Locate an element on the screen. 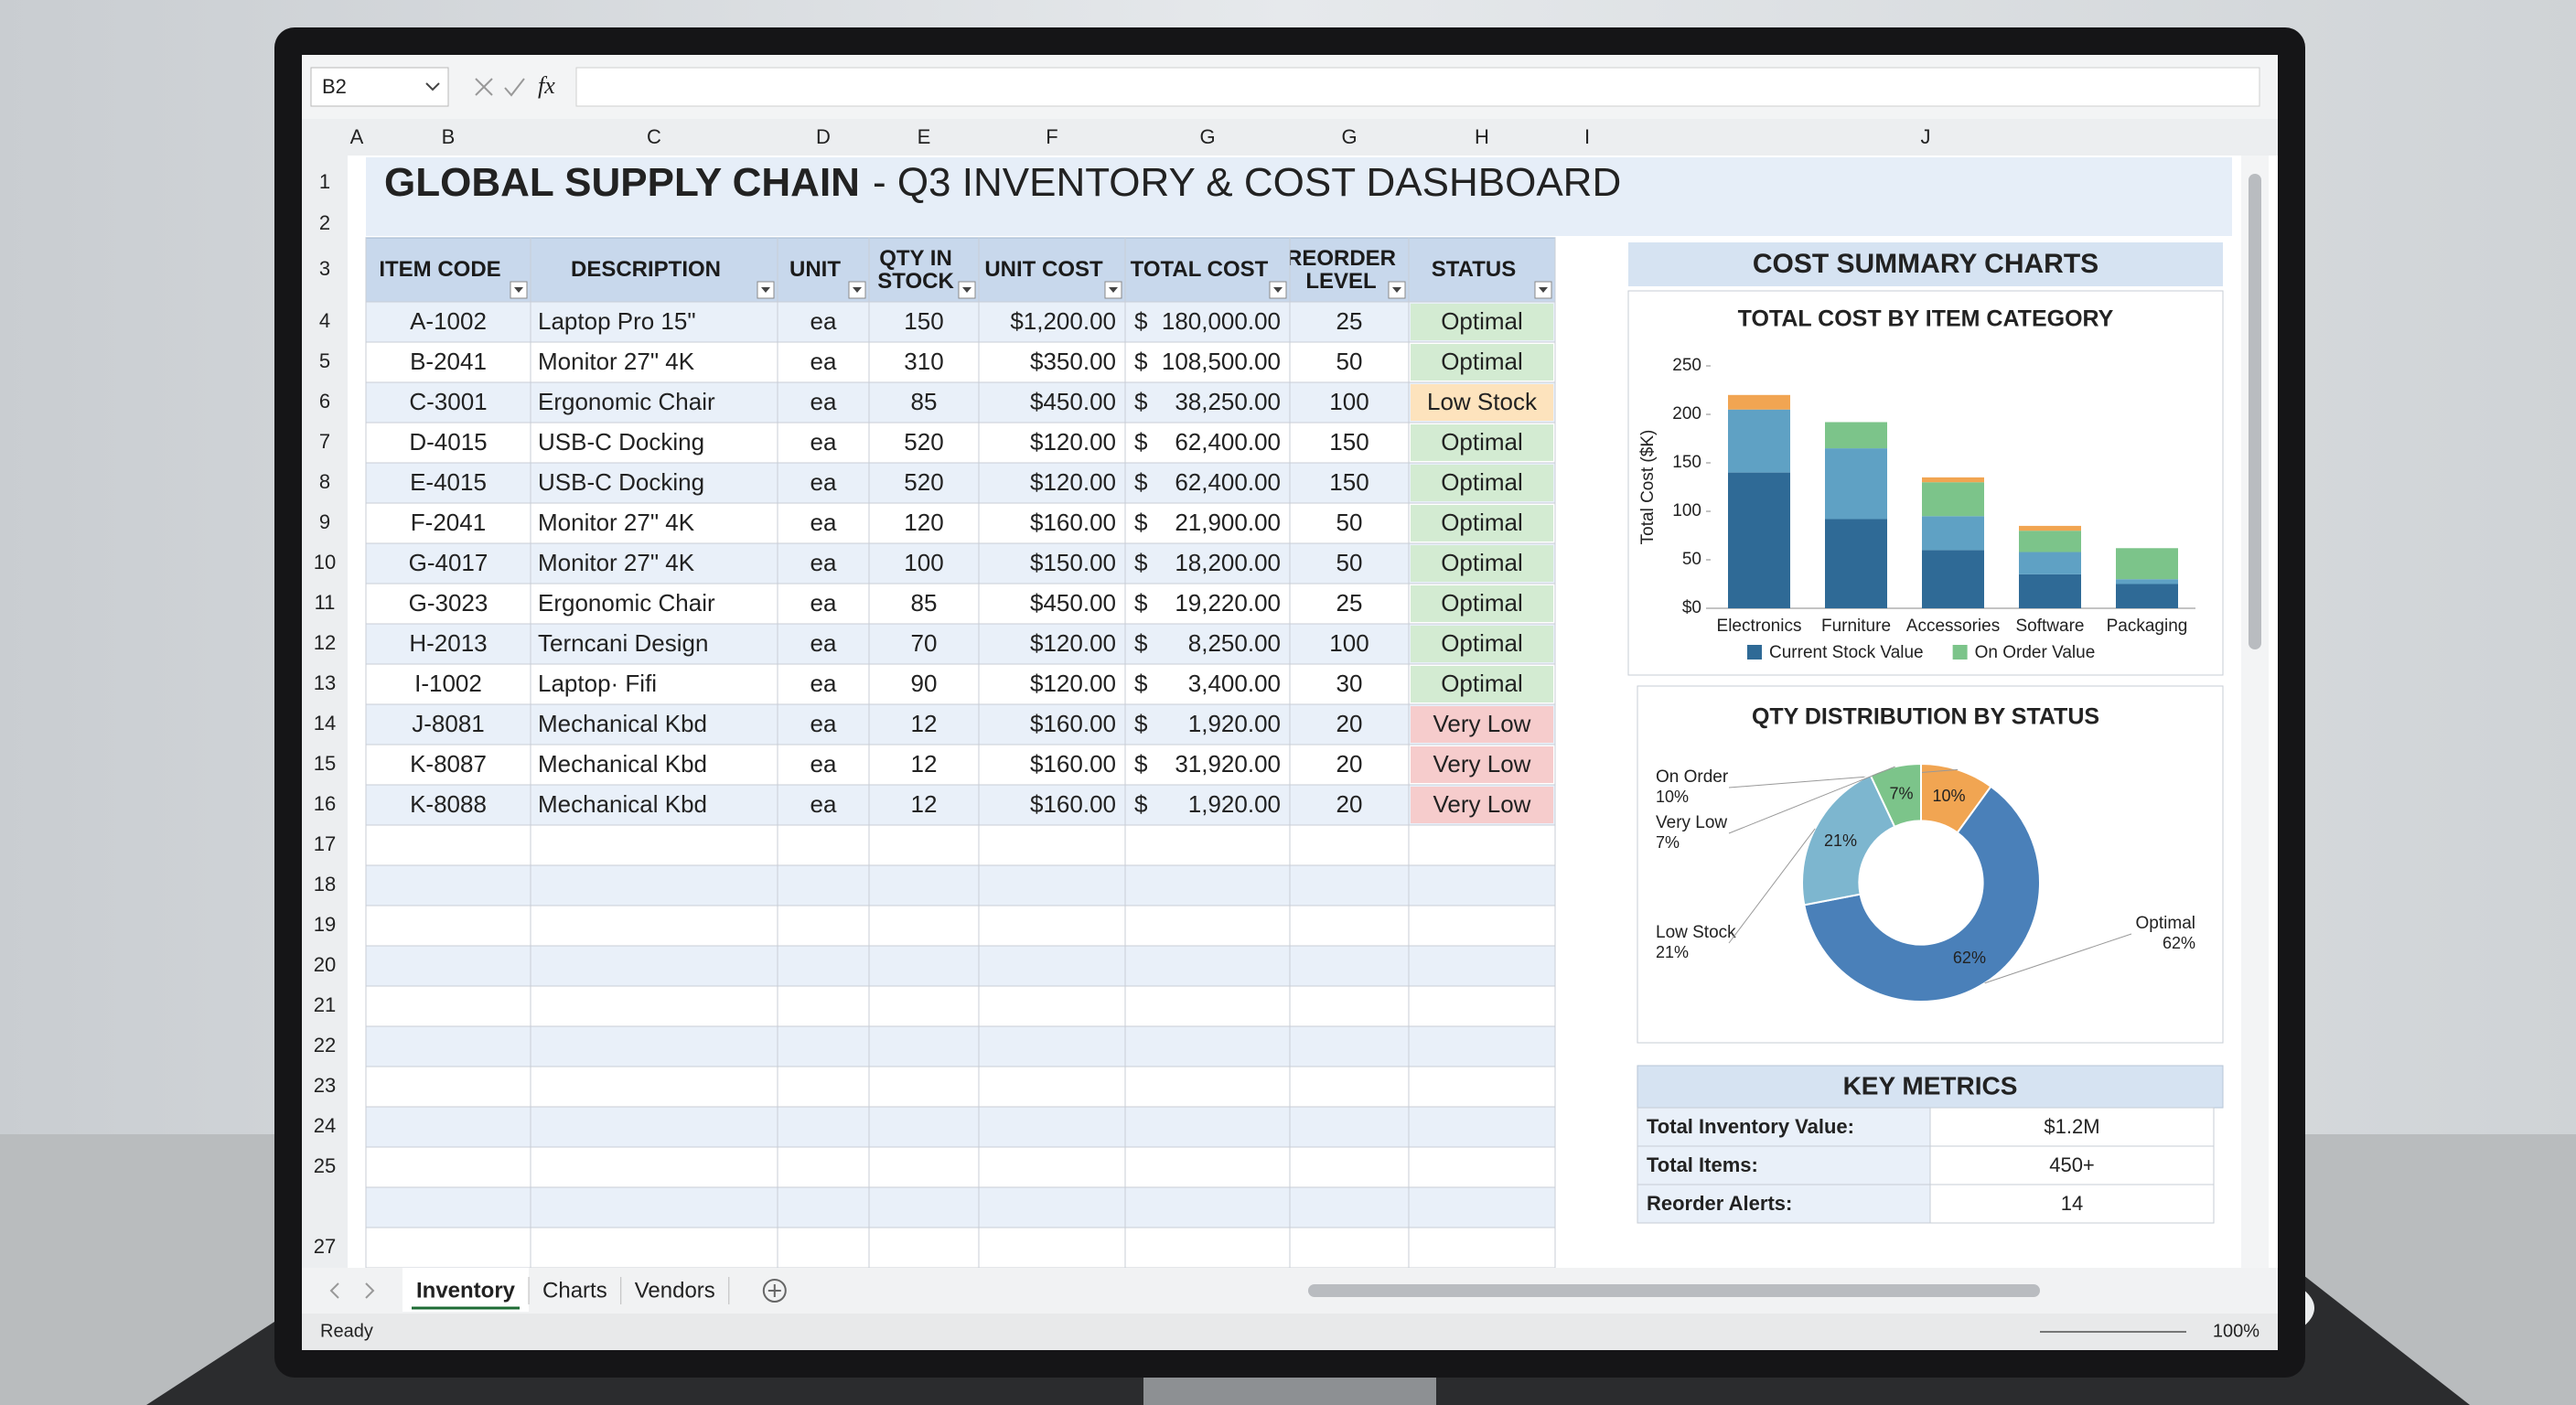  metric-label: Total Inventory Value: is located at coordinates (1751, 1126).